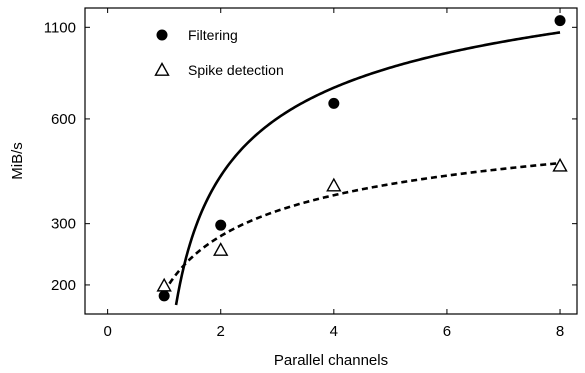  What do you see at coordinates (107, 331) in the screenshot?
I see `x-tick-label: 0` at bounding box center [107, 331].